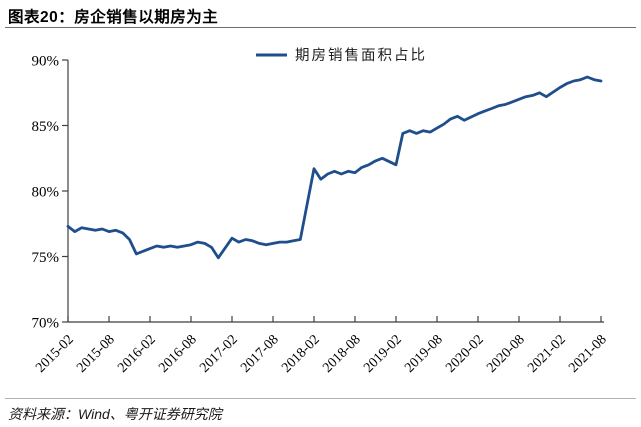 This screenshot has height=427, width=641. What do you see at coordinates (320, 398) in the screenshot?
I see `footer-divider` at bounding box center [320, 398].